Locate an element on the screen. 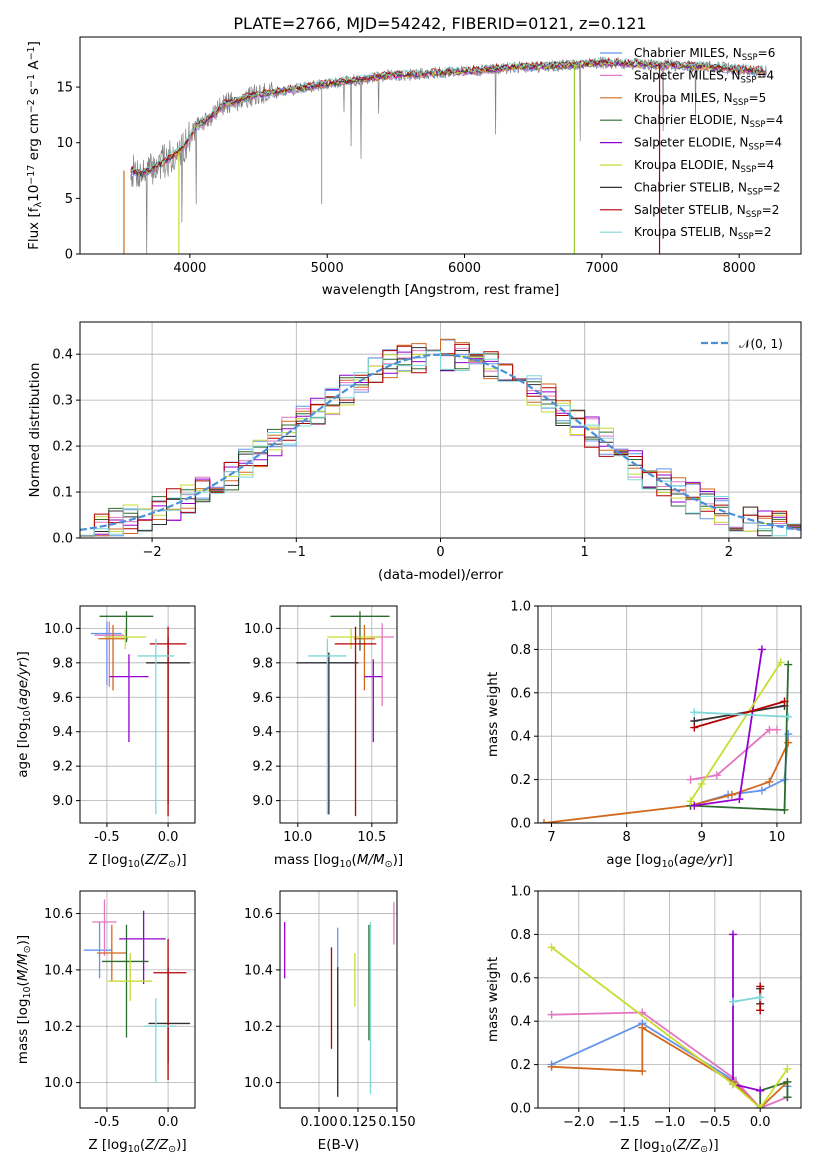  y-tick-label: 0.4 is located at coordinates (520, 737).